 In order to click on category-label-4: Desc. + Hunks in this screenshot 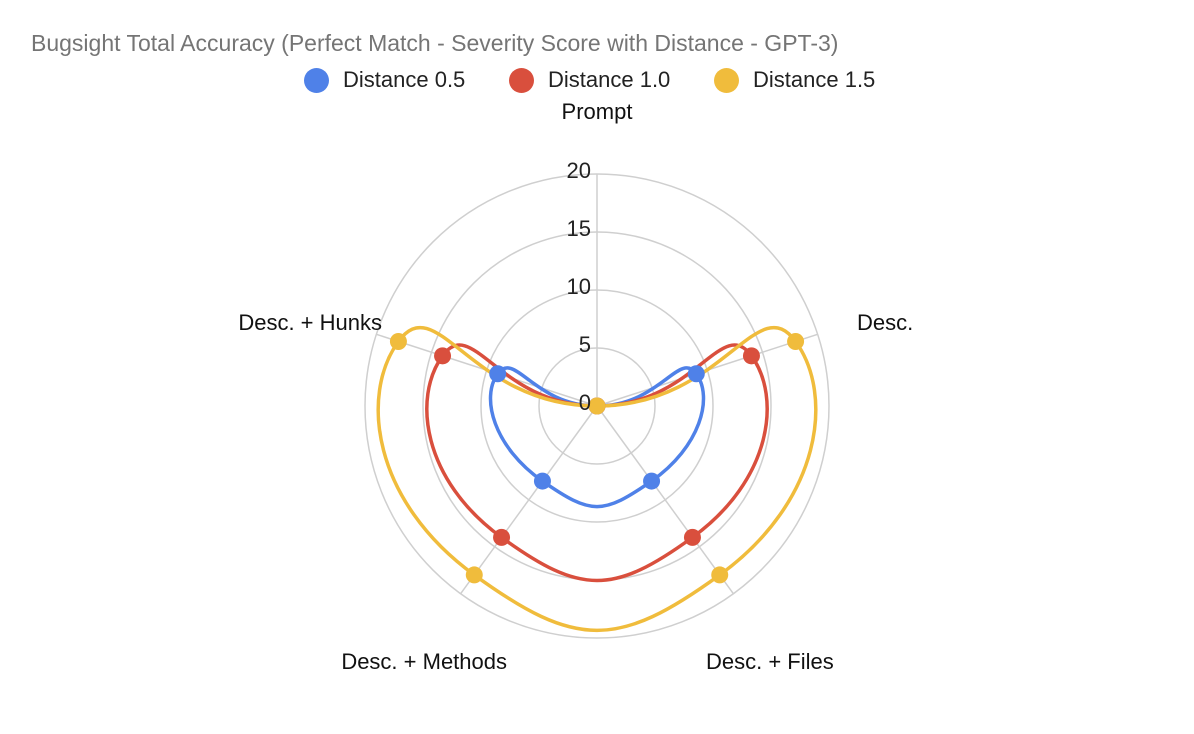, I will do `click(310, 322)`.